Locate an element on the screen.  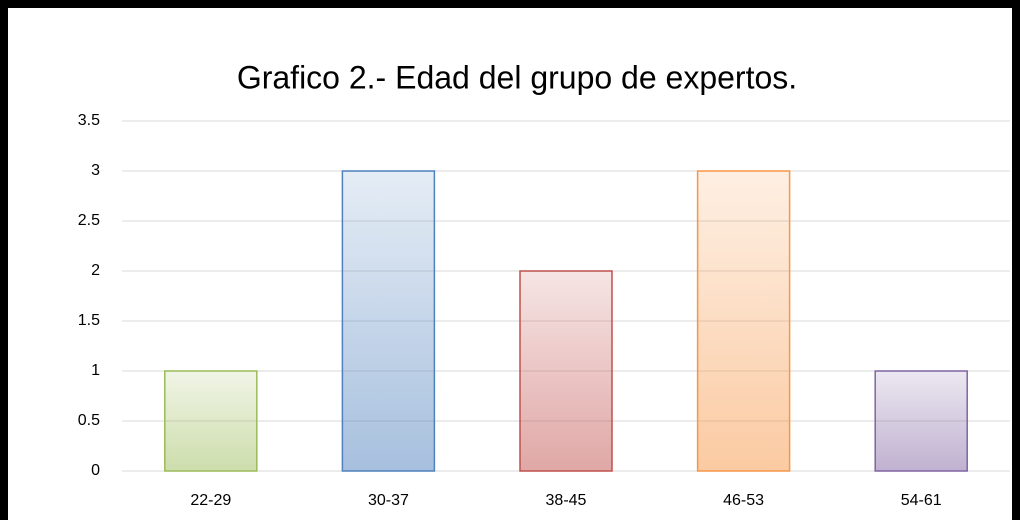
x-tick-label: 46-53 is located at coordinates (743, 500).